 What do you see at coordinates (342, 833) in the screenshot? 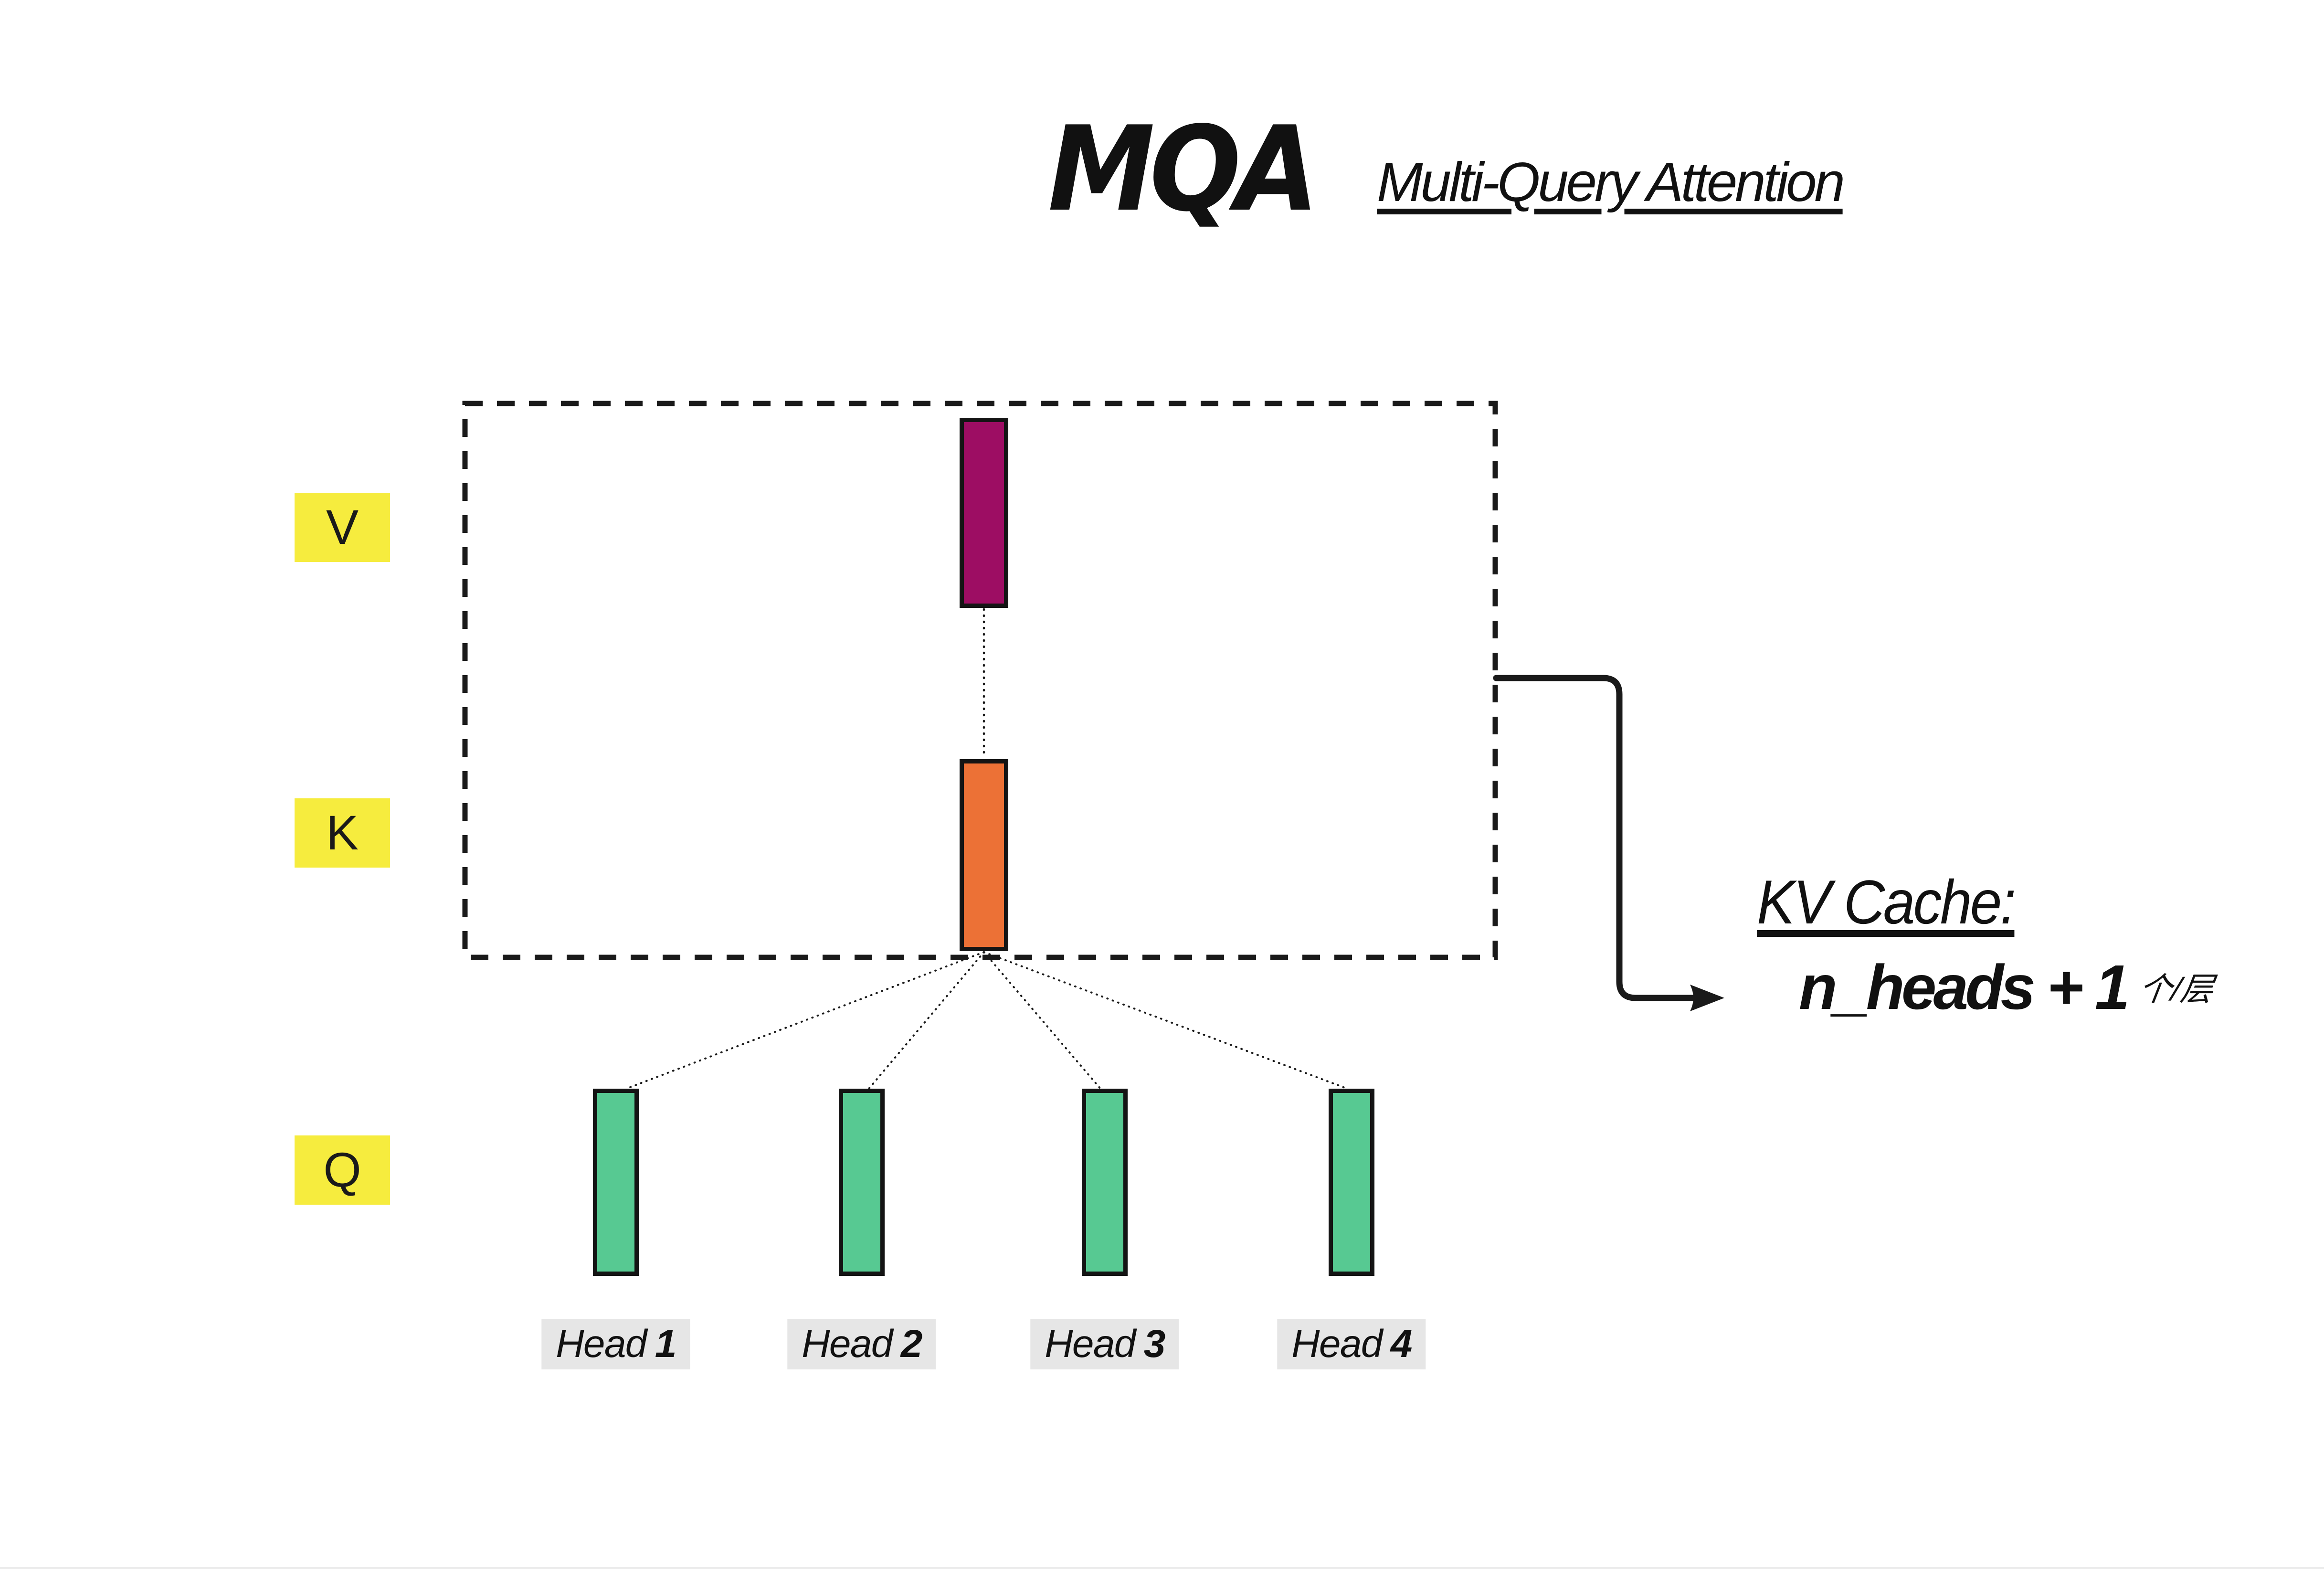
I see `row-label-key: K` at bounding box center [342, 833].